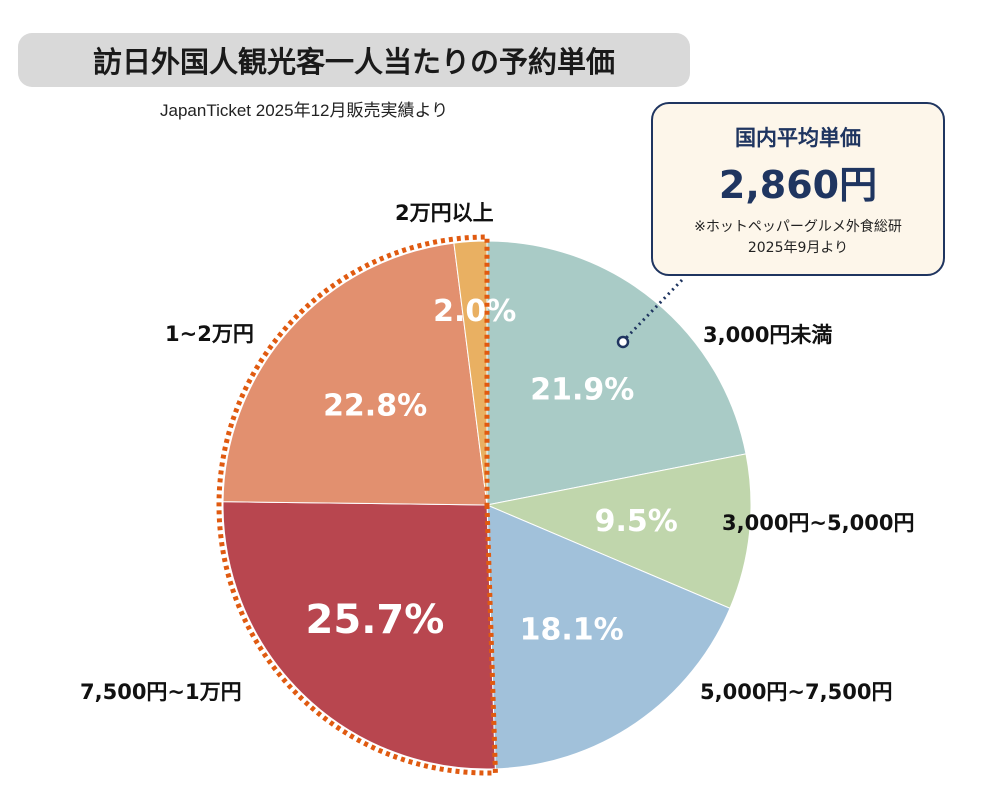  Describe the element at coordinates (636, 521) in the screenshot. I see `slice-value-label: 9.5%` at that location.